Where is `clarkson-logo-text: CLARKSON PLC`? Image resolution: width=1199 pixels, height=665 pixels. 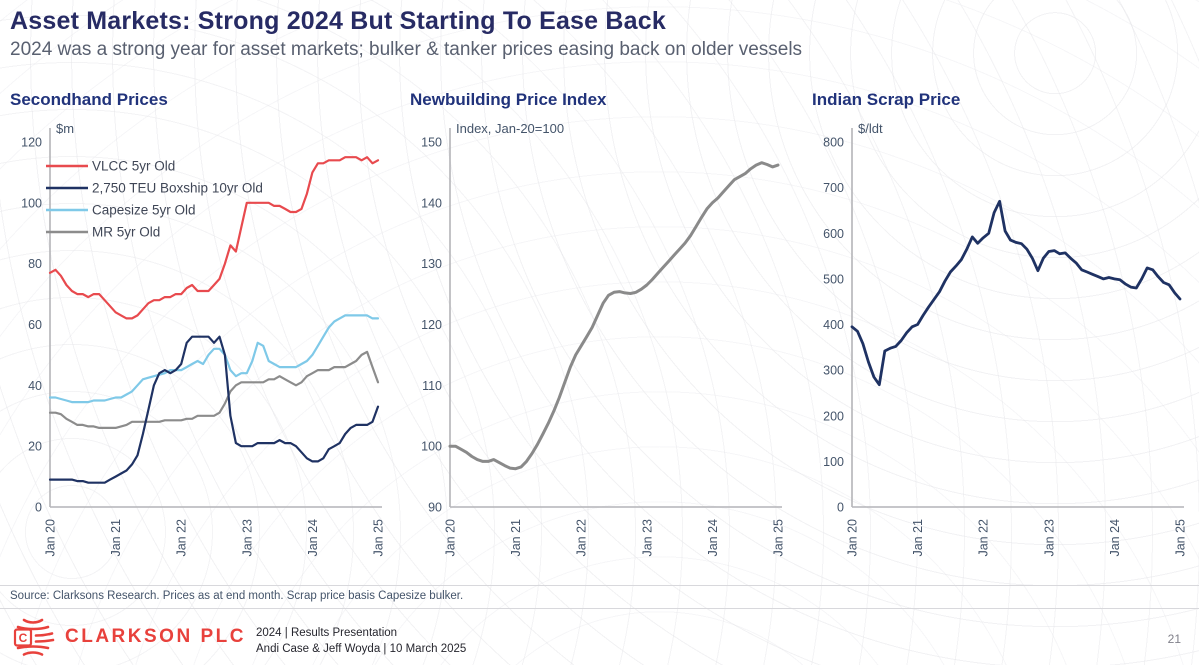
clarkson-logo-text: CLARKSON PLC is located at coordinates (155, 636).